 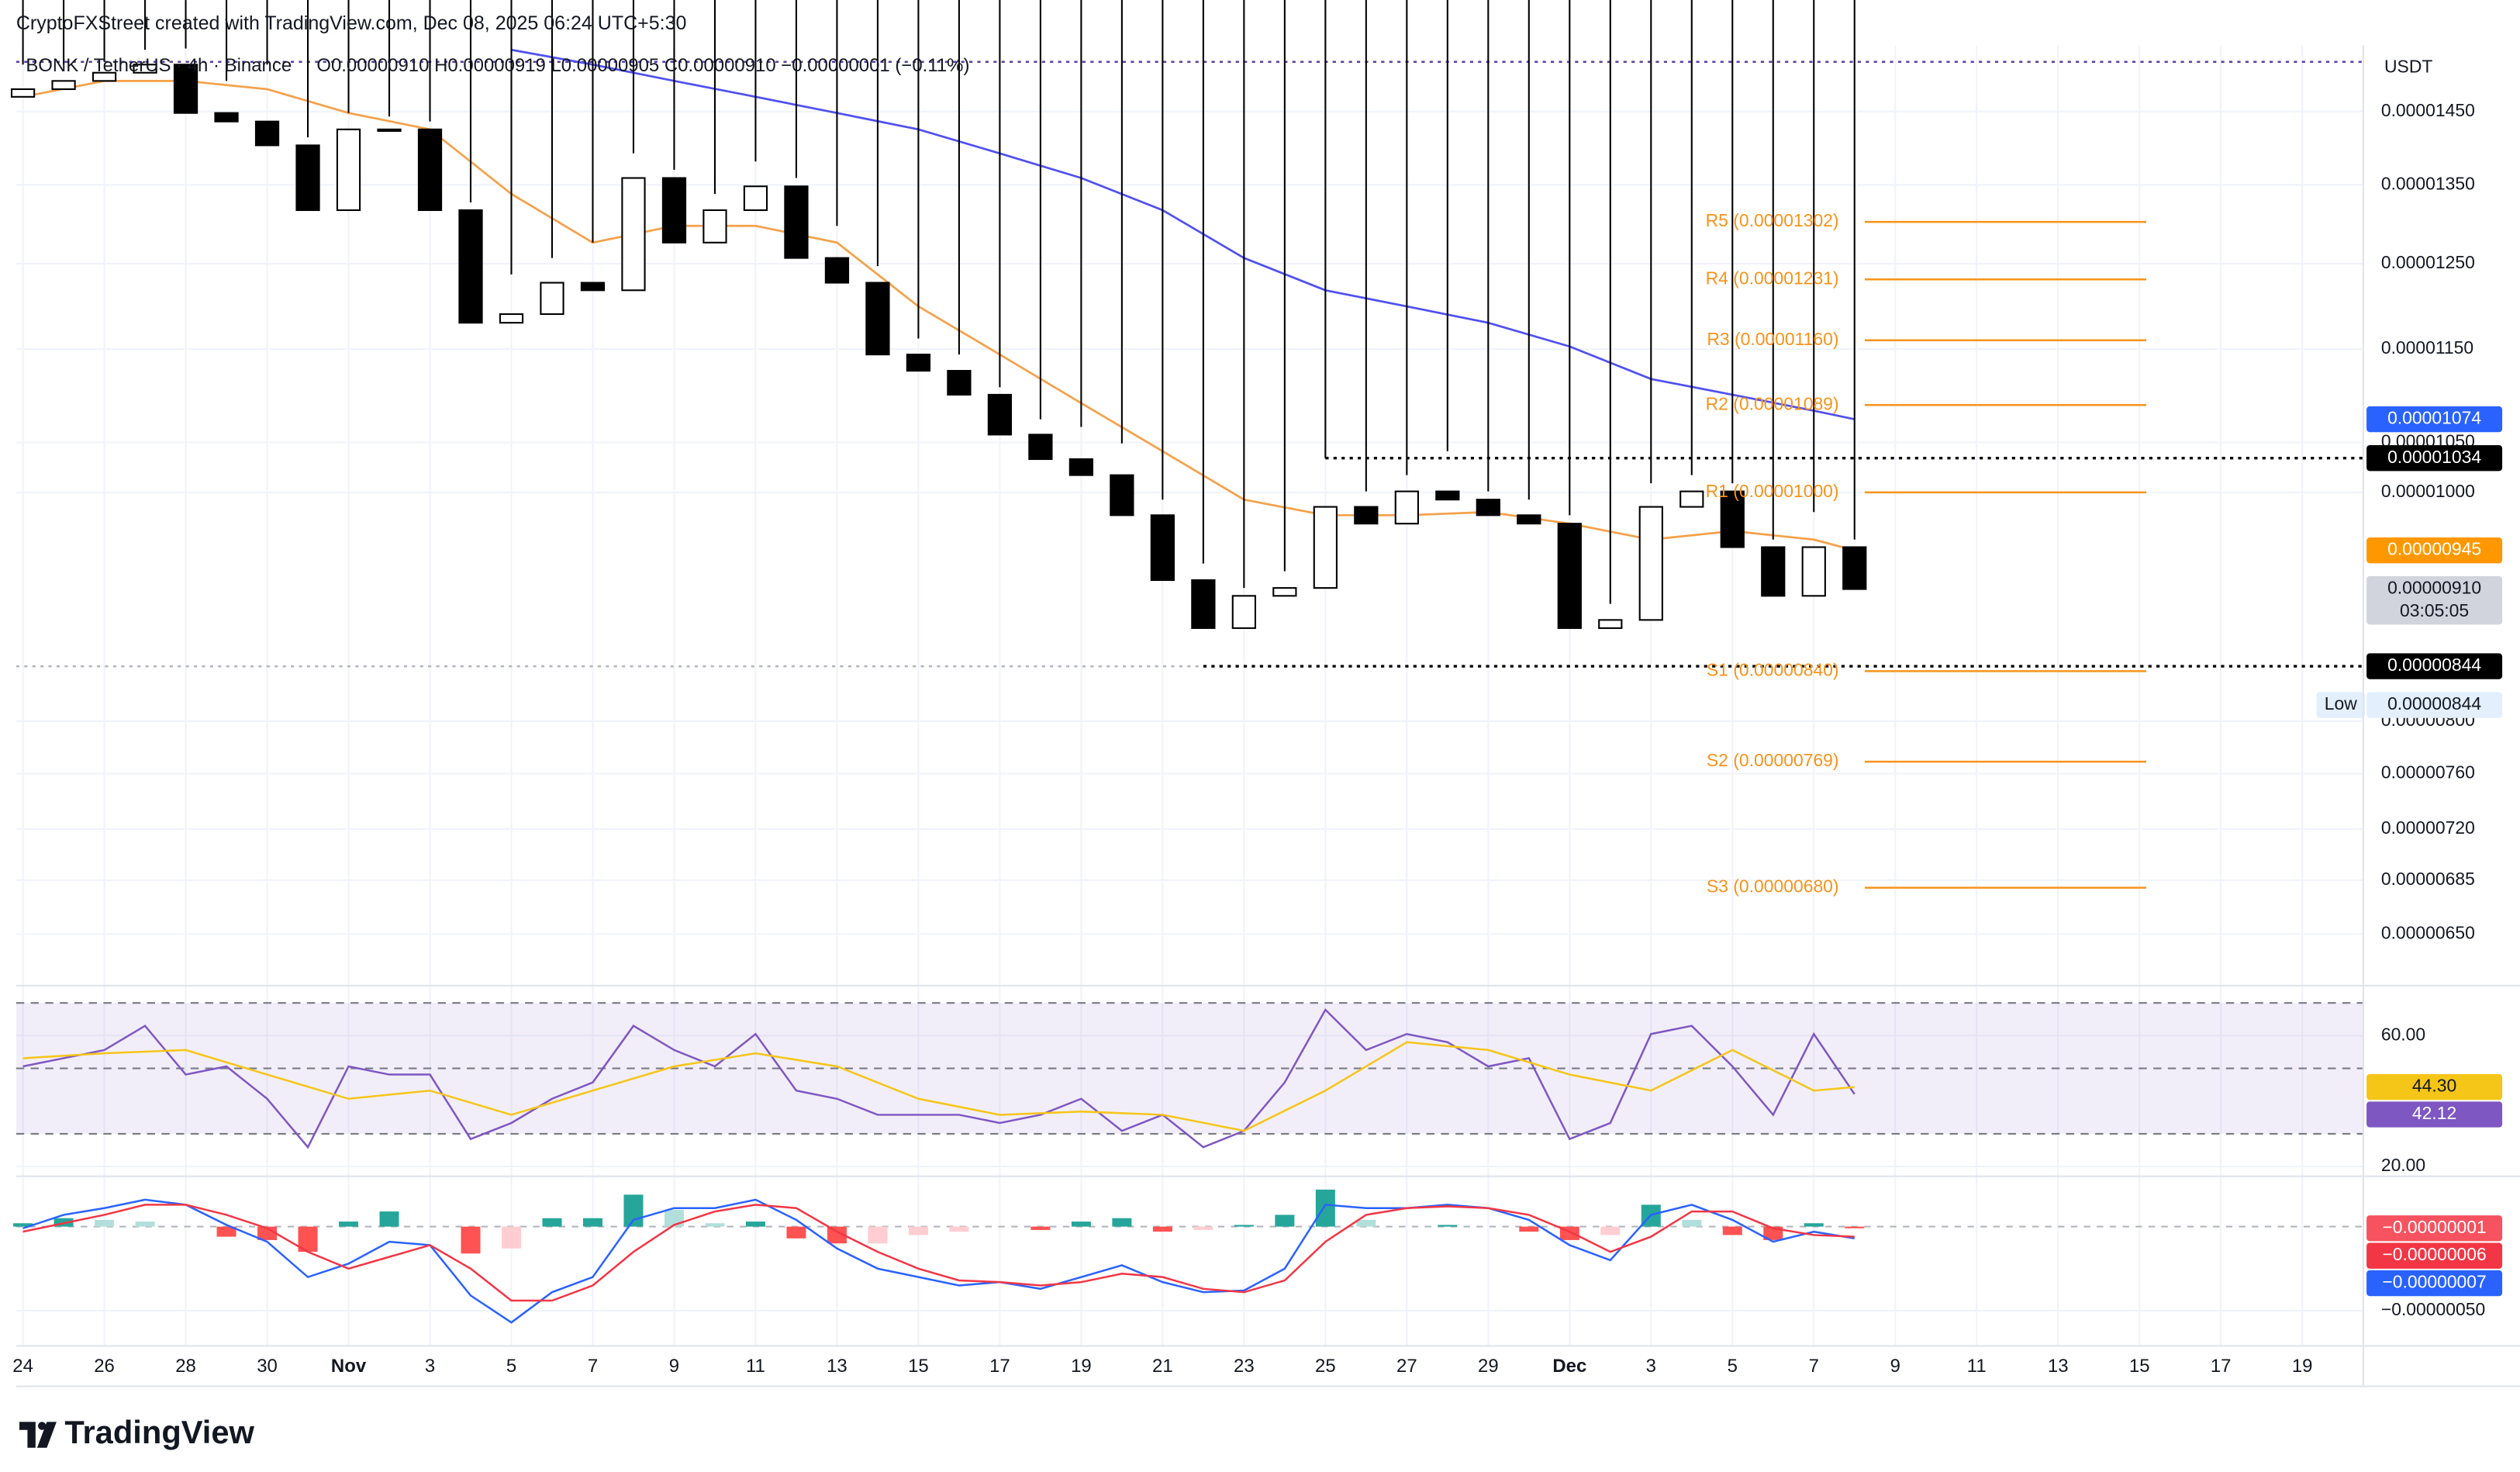 What do you see at coordinates (1488, 1366) in the screenshot?
I see `x-tick-label: 29` at bounding box center [1488, 1366].